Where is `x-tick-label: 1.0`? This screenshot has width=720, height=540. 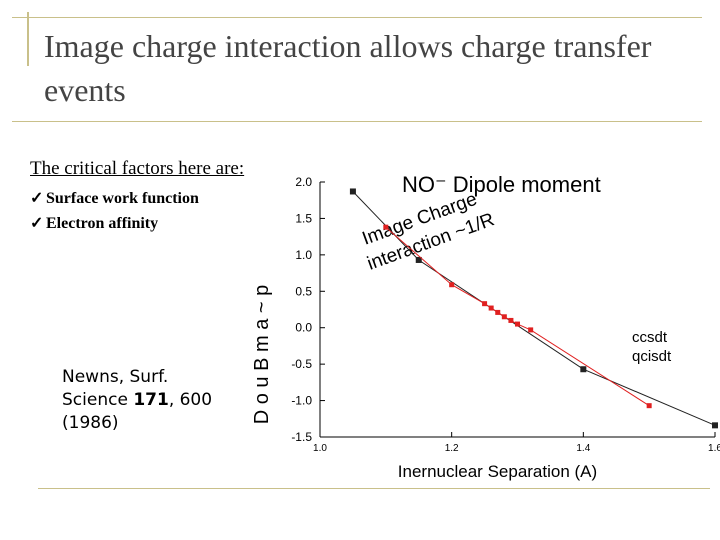
x-tick-label: 1.0 is located at coordinates (320, 448).